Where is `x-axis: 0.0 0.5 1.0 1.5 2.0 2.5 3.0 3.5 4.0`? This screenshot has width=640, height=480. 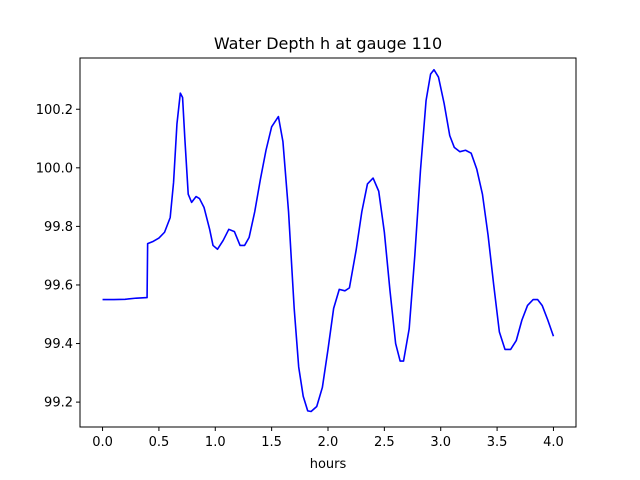
x-axis: 0.0 0.5 1.0 1.5 2.0 2.5 3.0 3.5 4.0 is located at coordinates (328, 438).